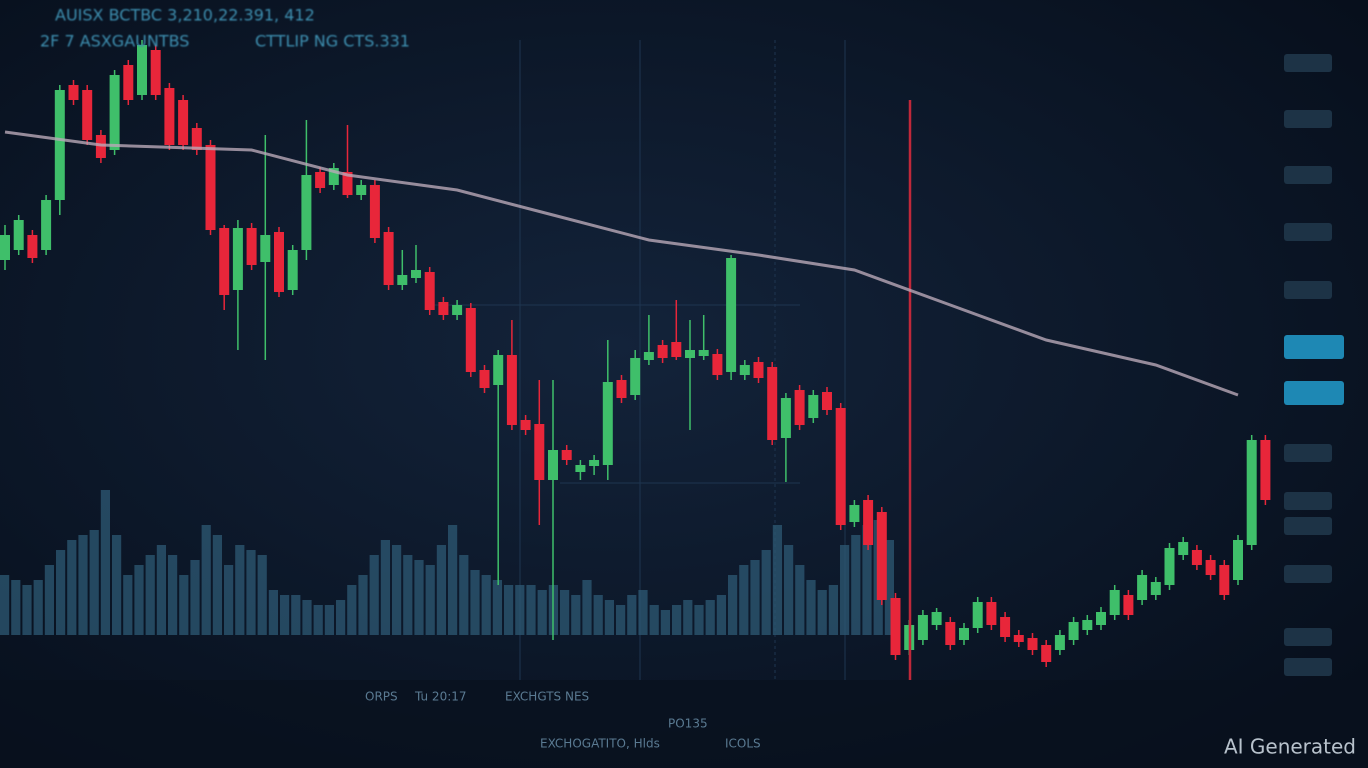 The image size is (1368, 768). What do you see at coordinates (332, 41) in the screenshot?
I see `header-text: CTTLIP NG CTS.331` at bounding box center [332, 41].